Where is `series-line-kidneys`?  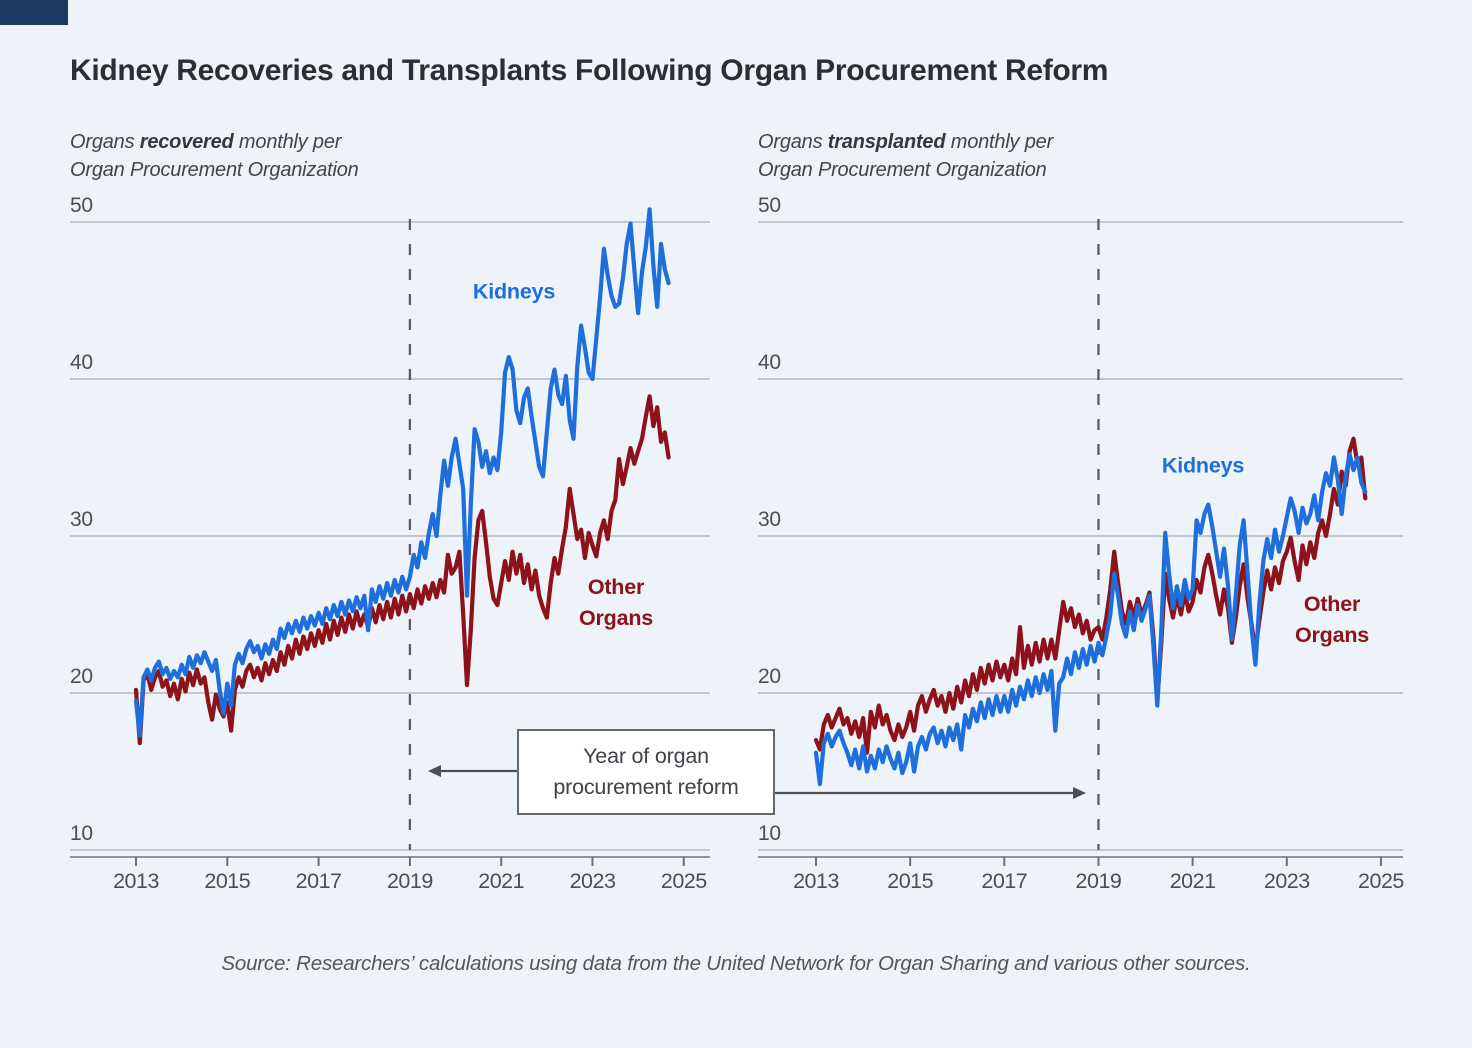 series-line-kidneys is located at coordinates (1090, 619).